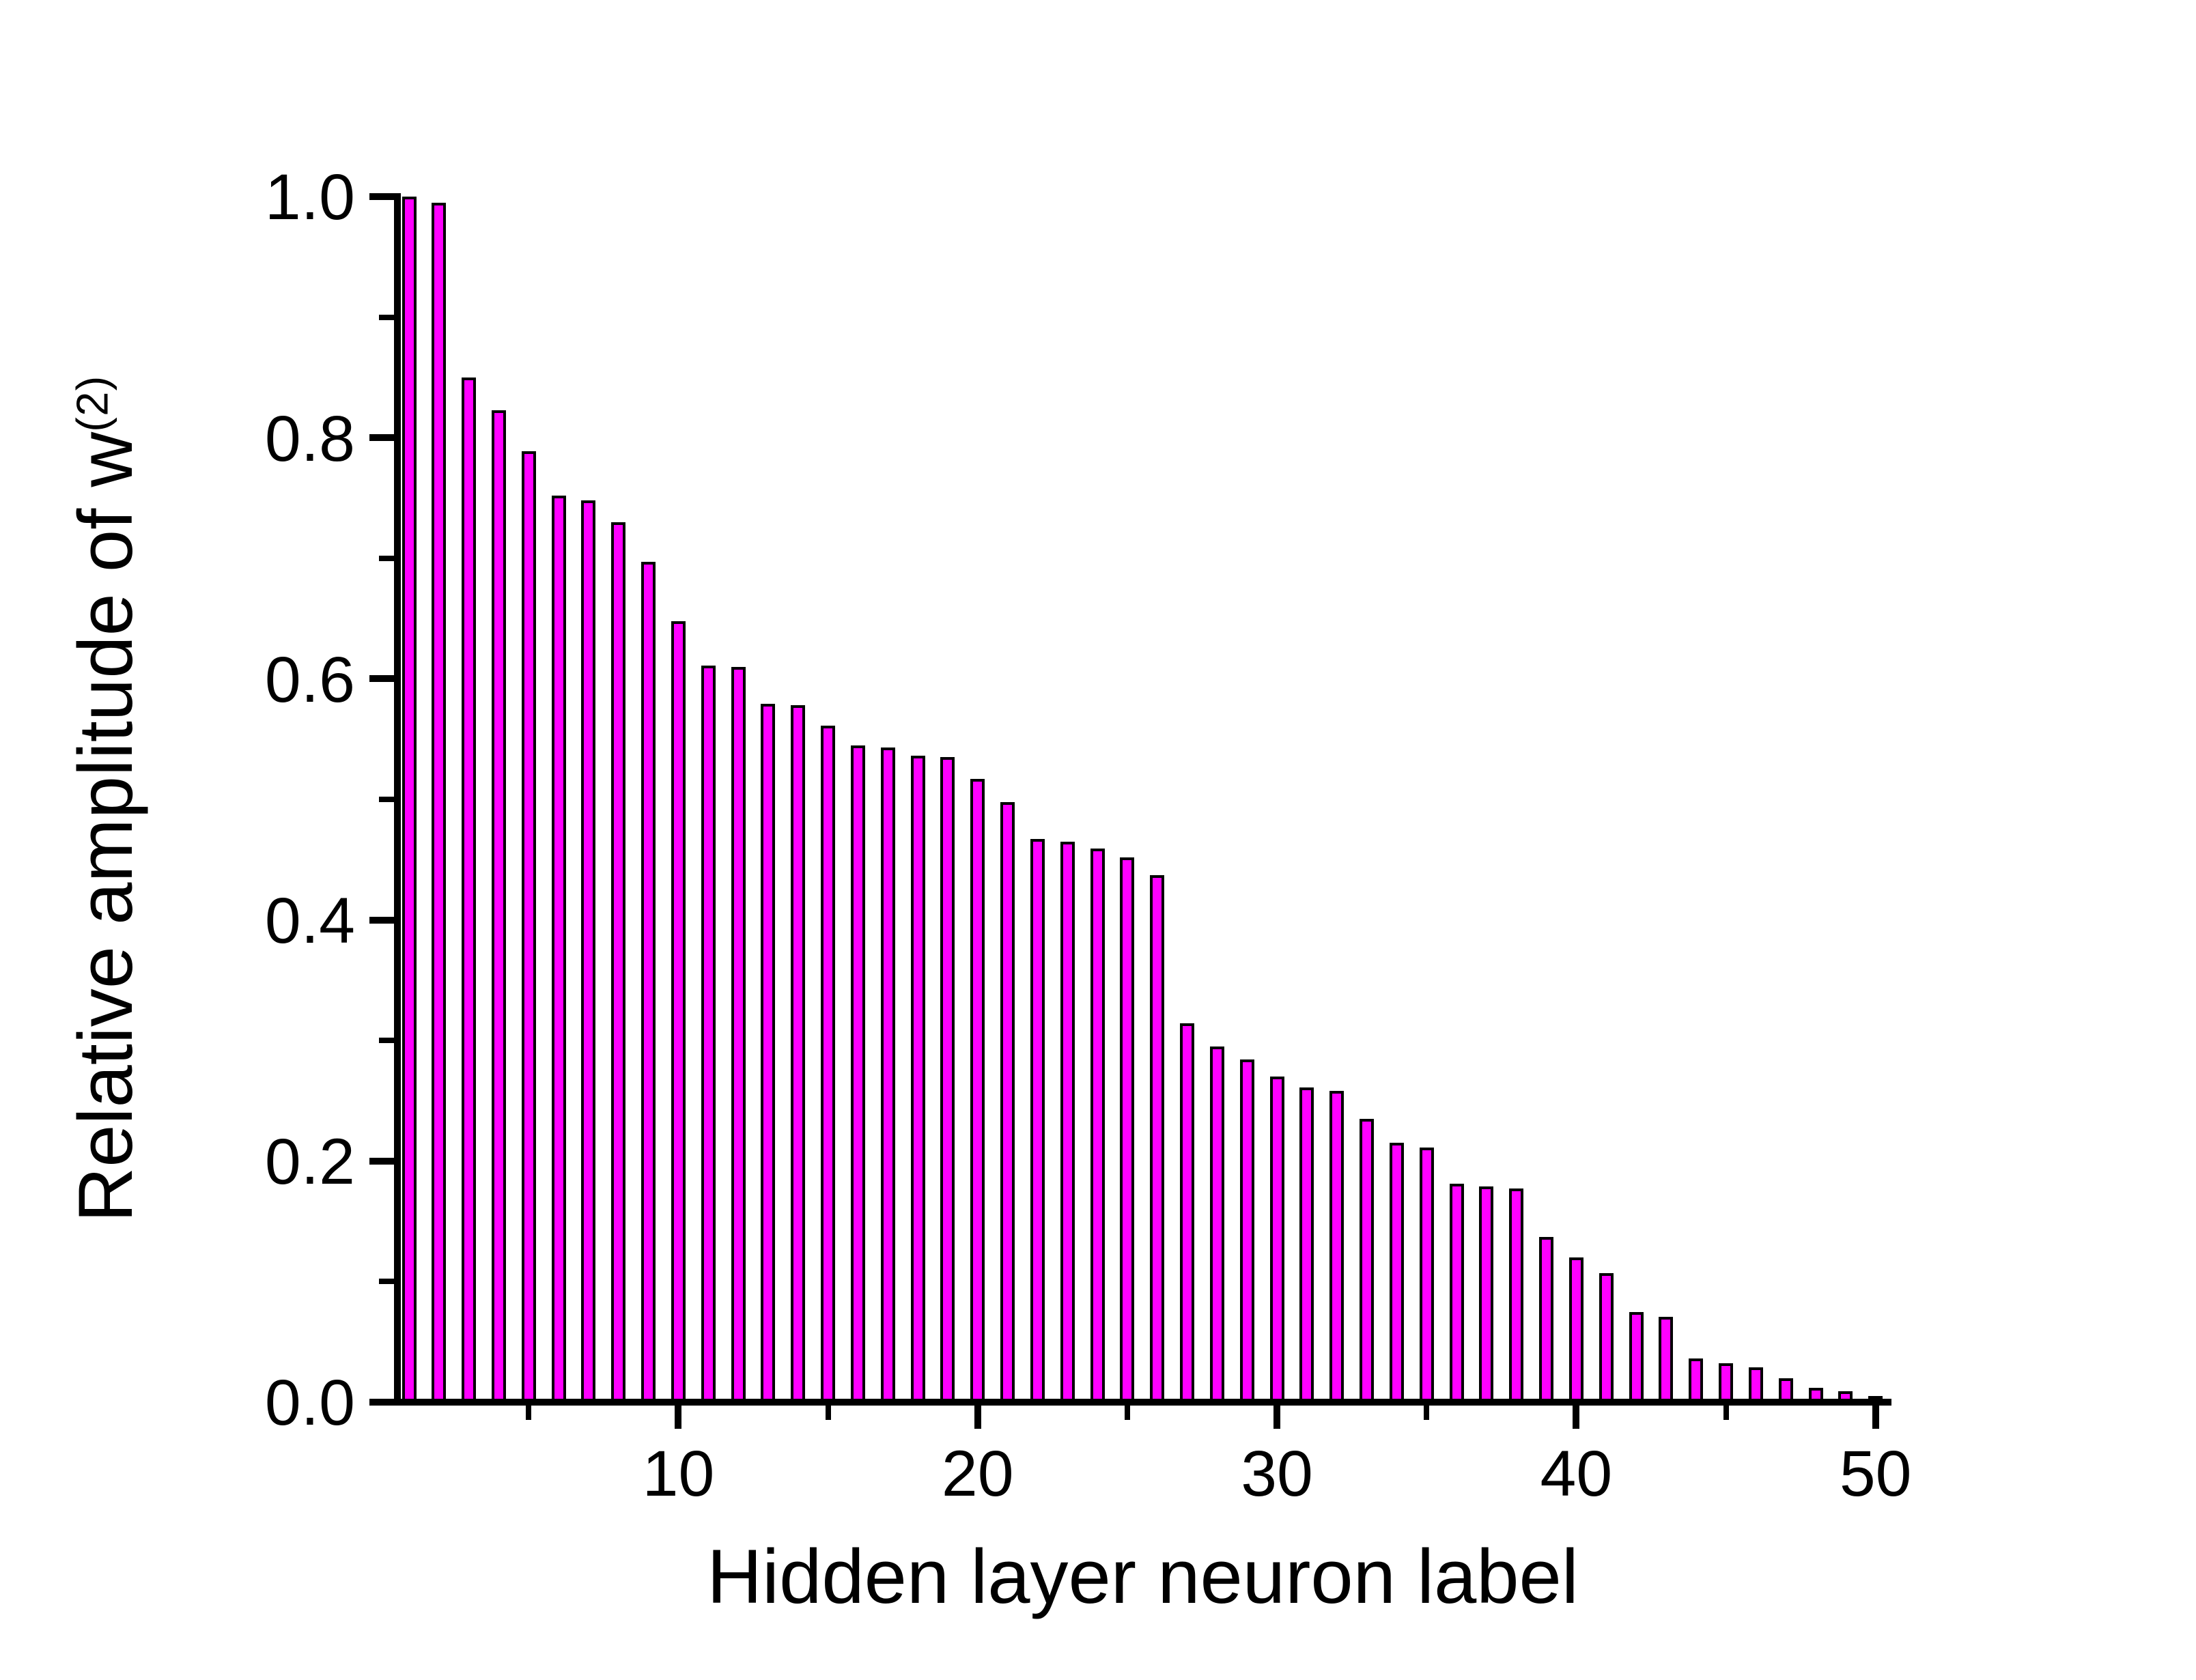  Describe the element at coordinates (398, 799) in the screenshot. I see `y-axis-line` at that location.